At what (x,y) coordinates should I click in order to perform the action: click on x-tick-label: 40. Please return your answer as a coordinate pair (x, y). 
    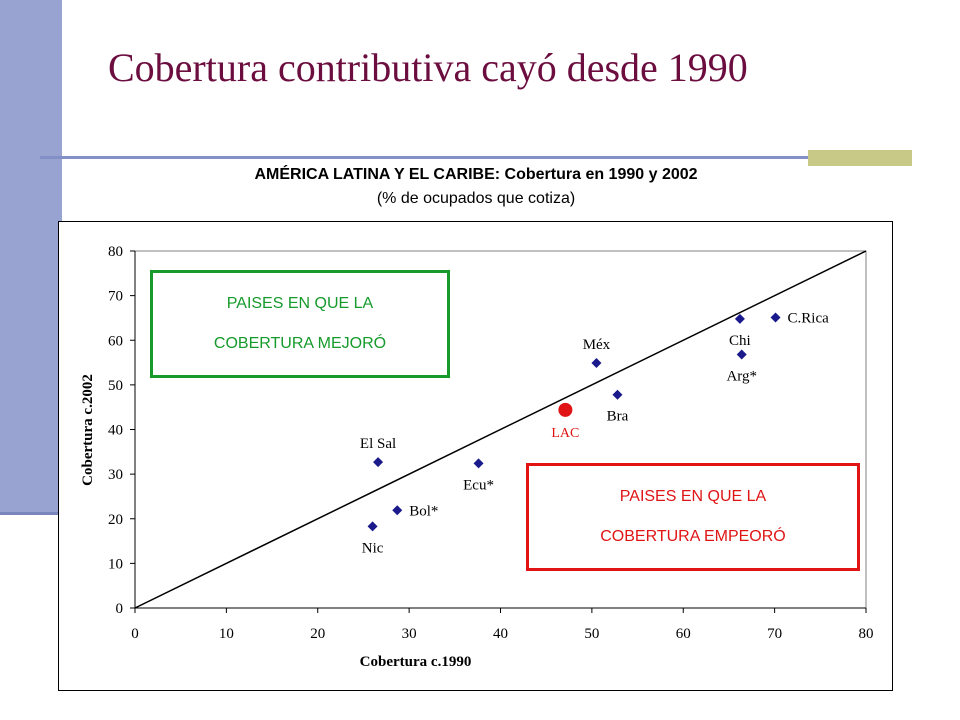
    Looking at the image, I should click on (500, 634).